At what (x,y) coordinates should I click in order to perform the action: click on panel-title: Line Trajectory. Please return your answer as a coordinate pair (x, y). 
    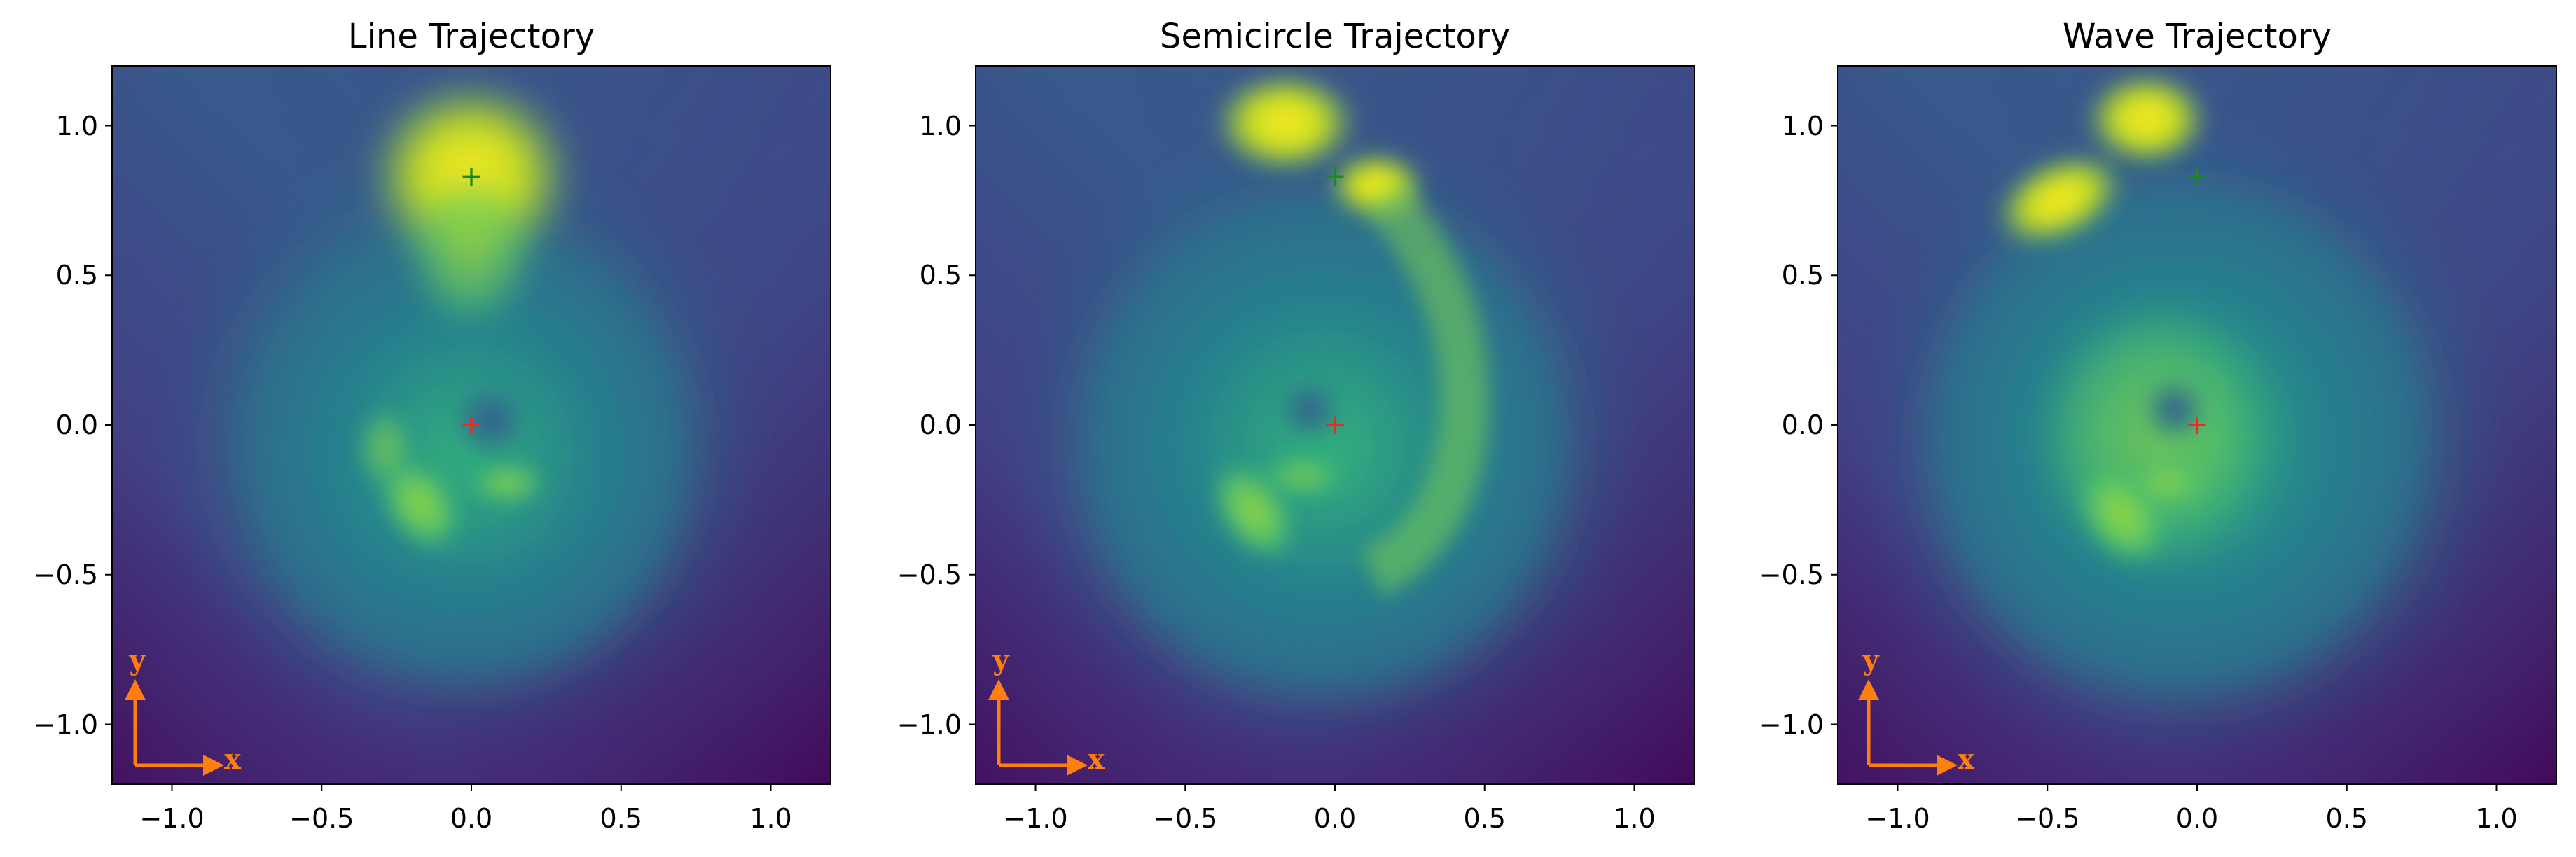
    Looking at the image, I should click on (471, 36).